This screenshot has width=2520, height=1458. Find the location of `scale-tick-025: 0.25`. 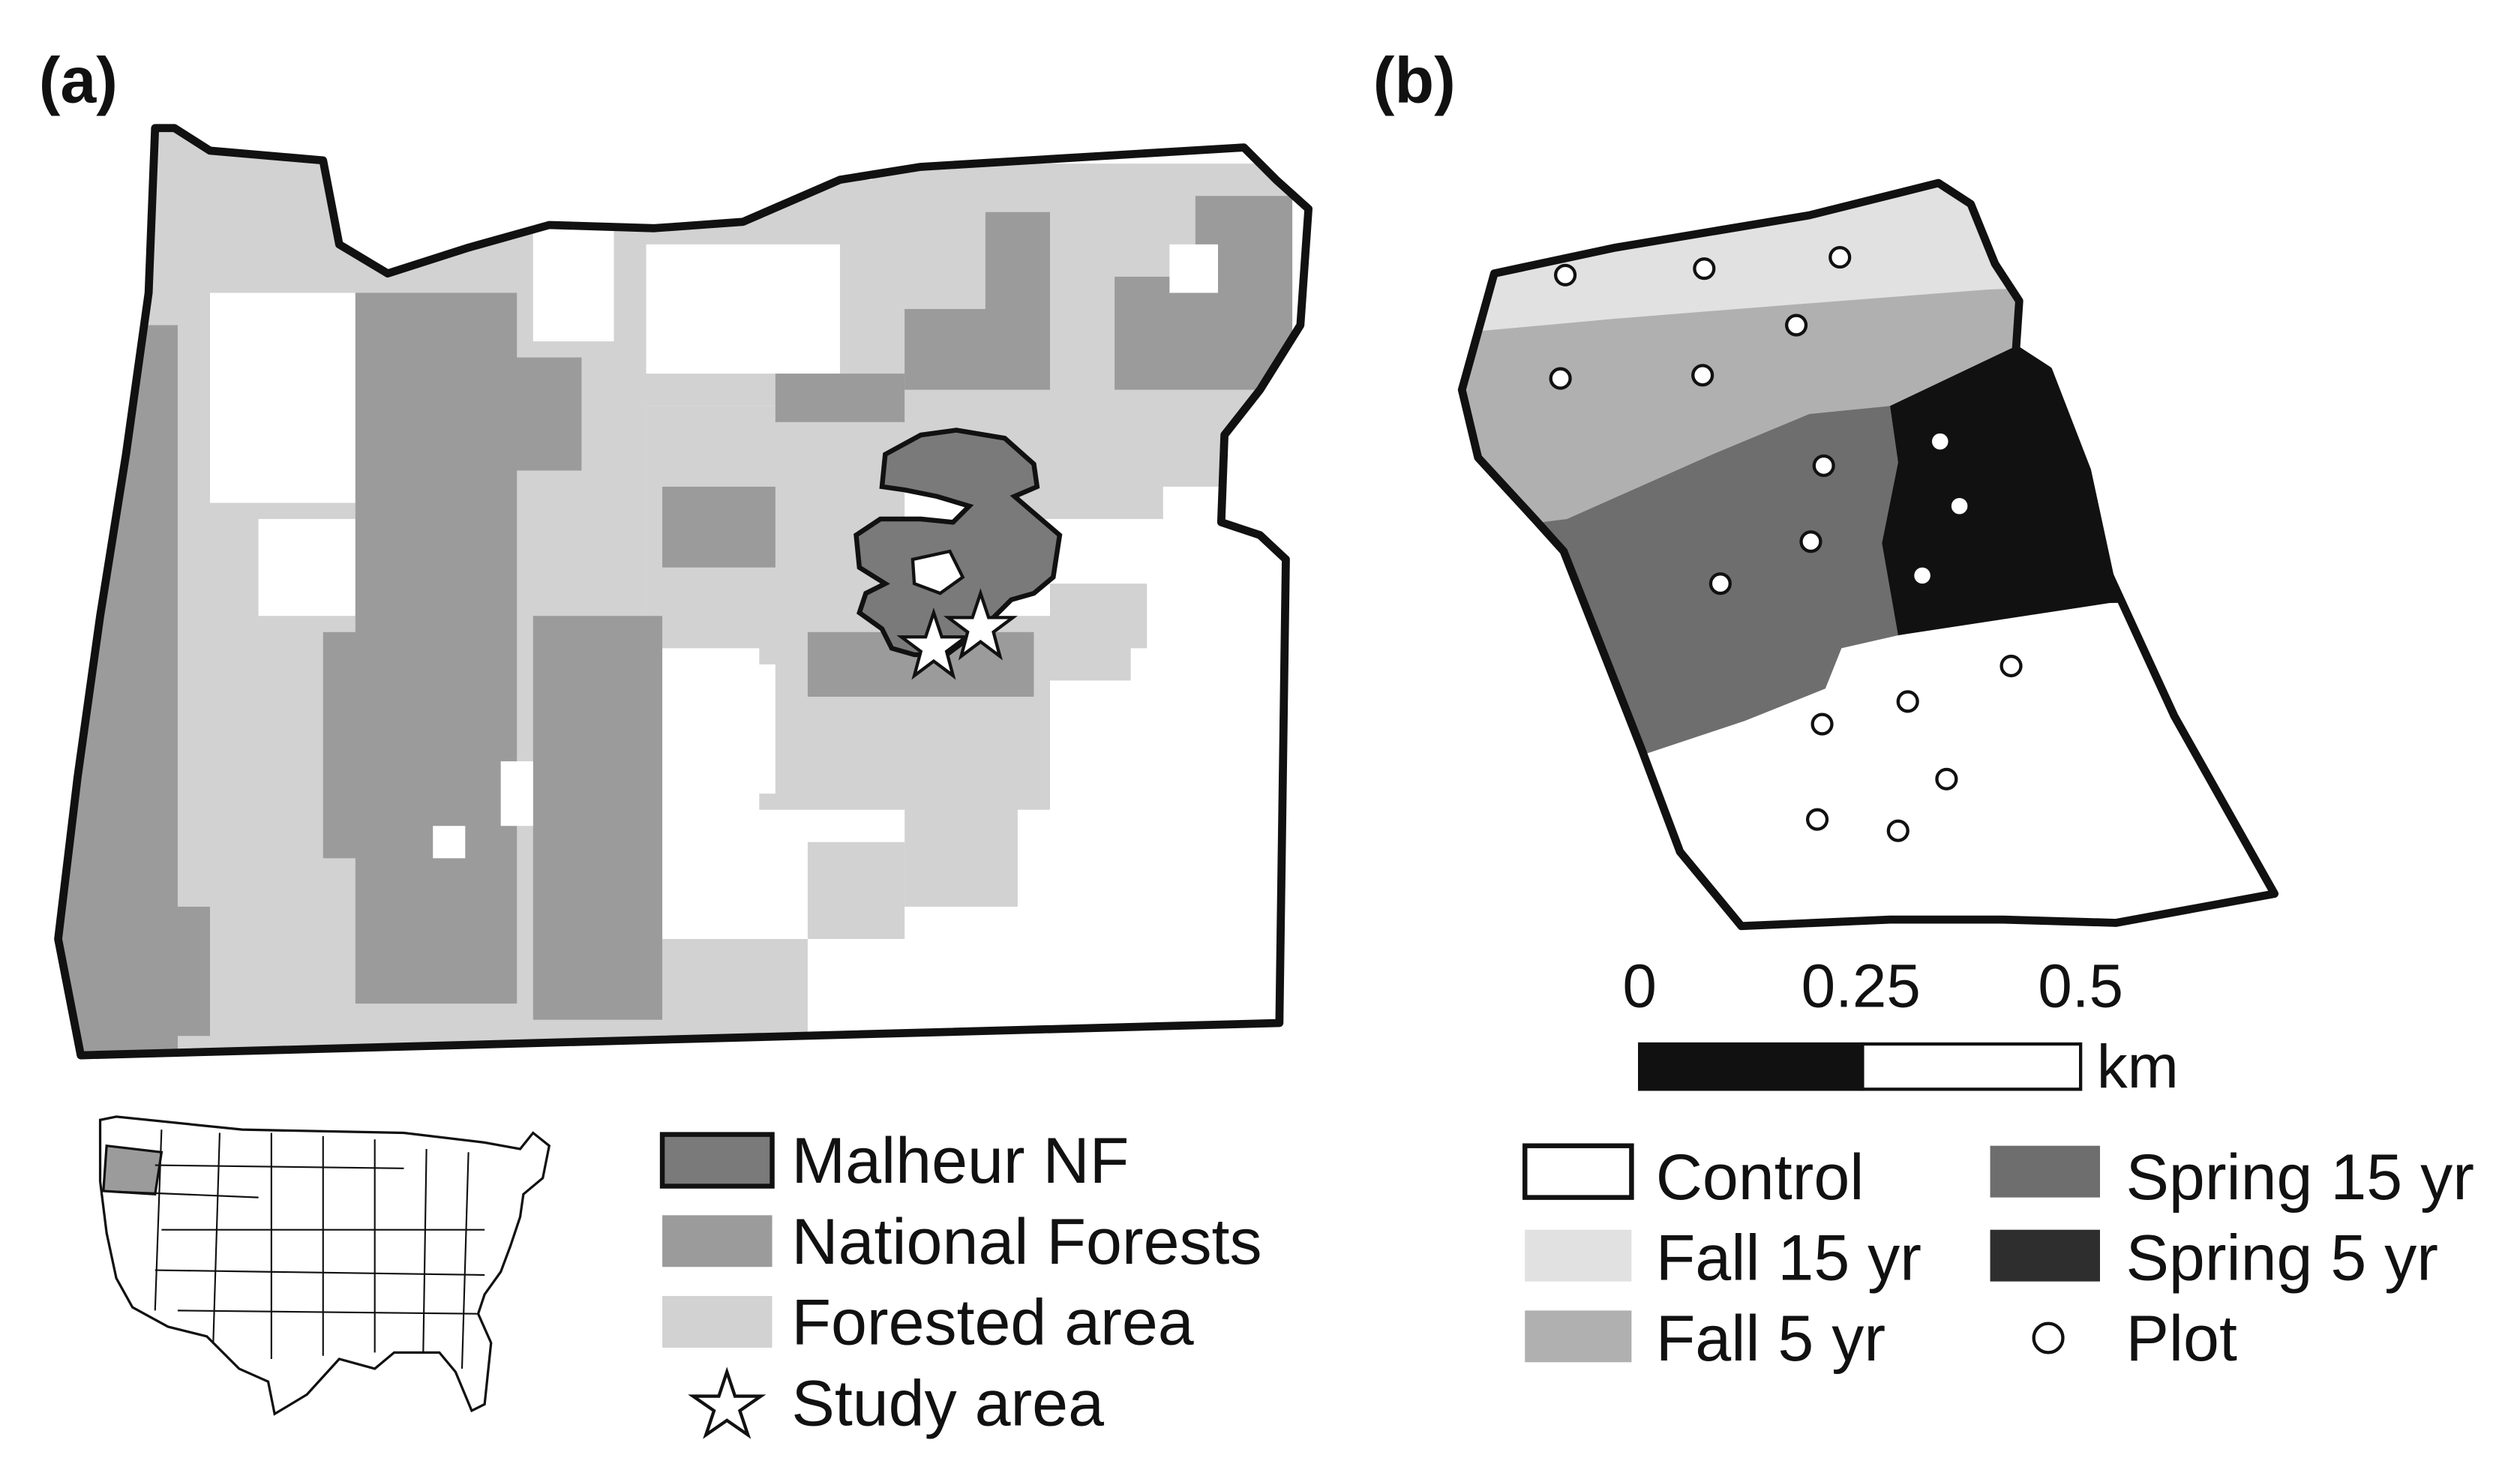

scale-tick-025: 0.25 is located at coordinates (1861, 986).